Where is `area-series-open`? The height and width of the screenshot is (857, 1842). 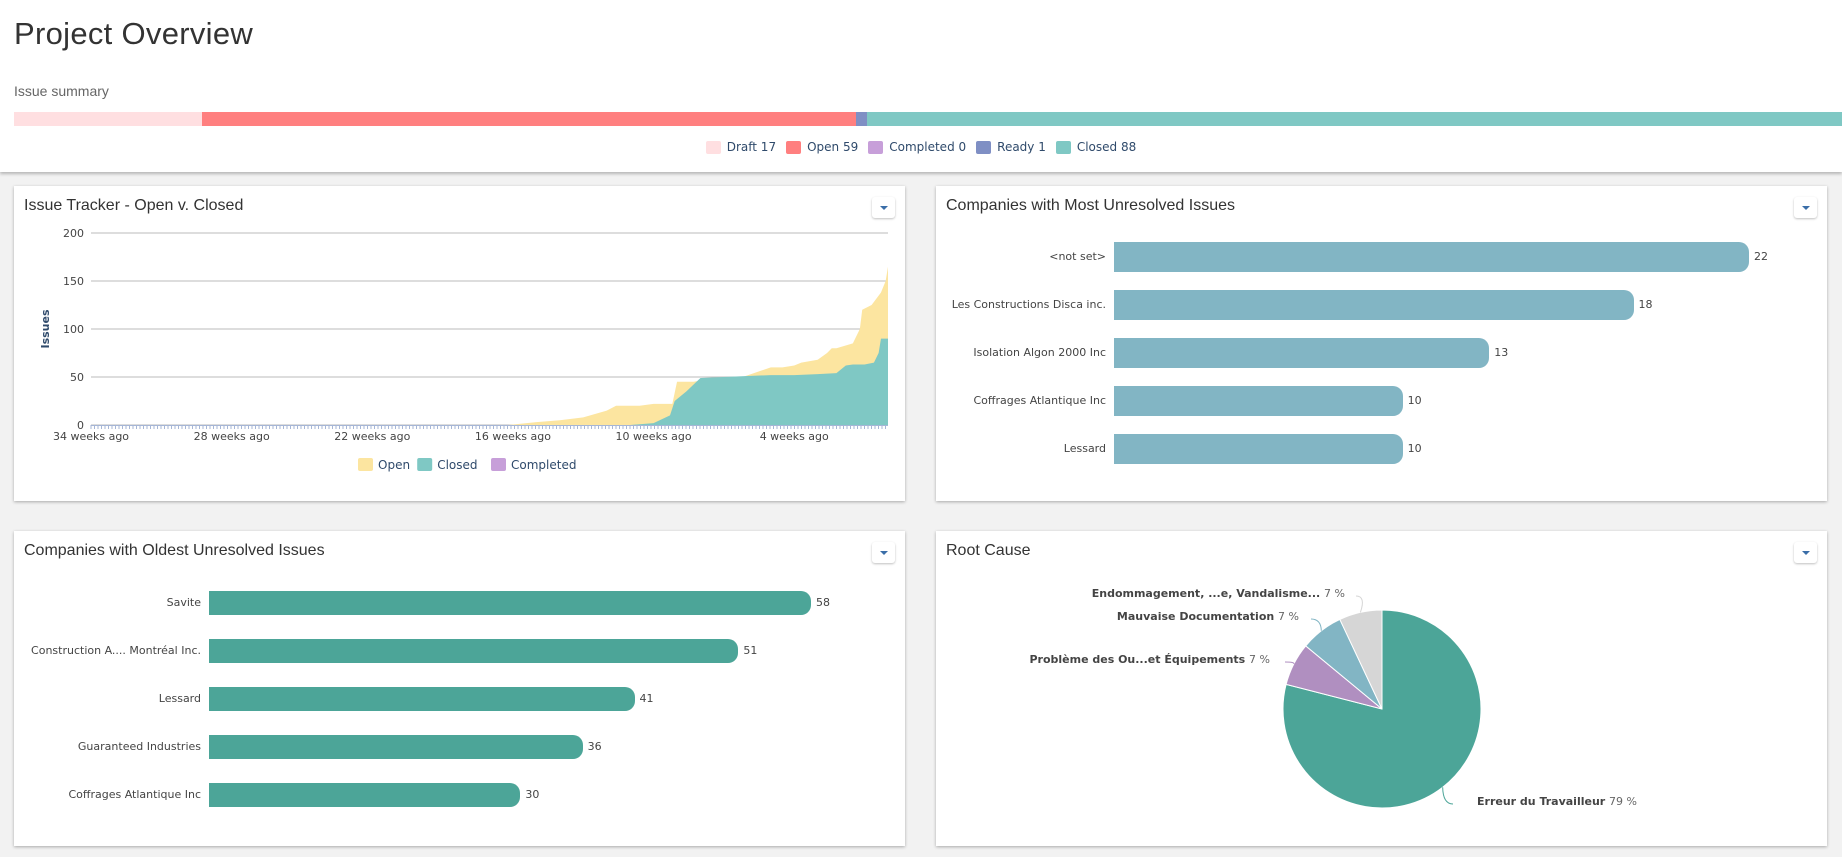
area-series-open is located at coordinates (489, 345).